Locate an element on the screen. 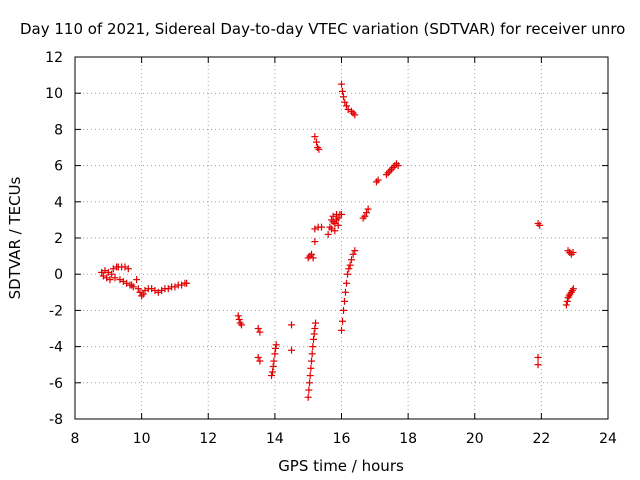 The width and height of the screenshot is (640, 480). x-tick-label: 18 is located at coordinates (408, 439).